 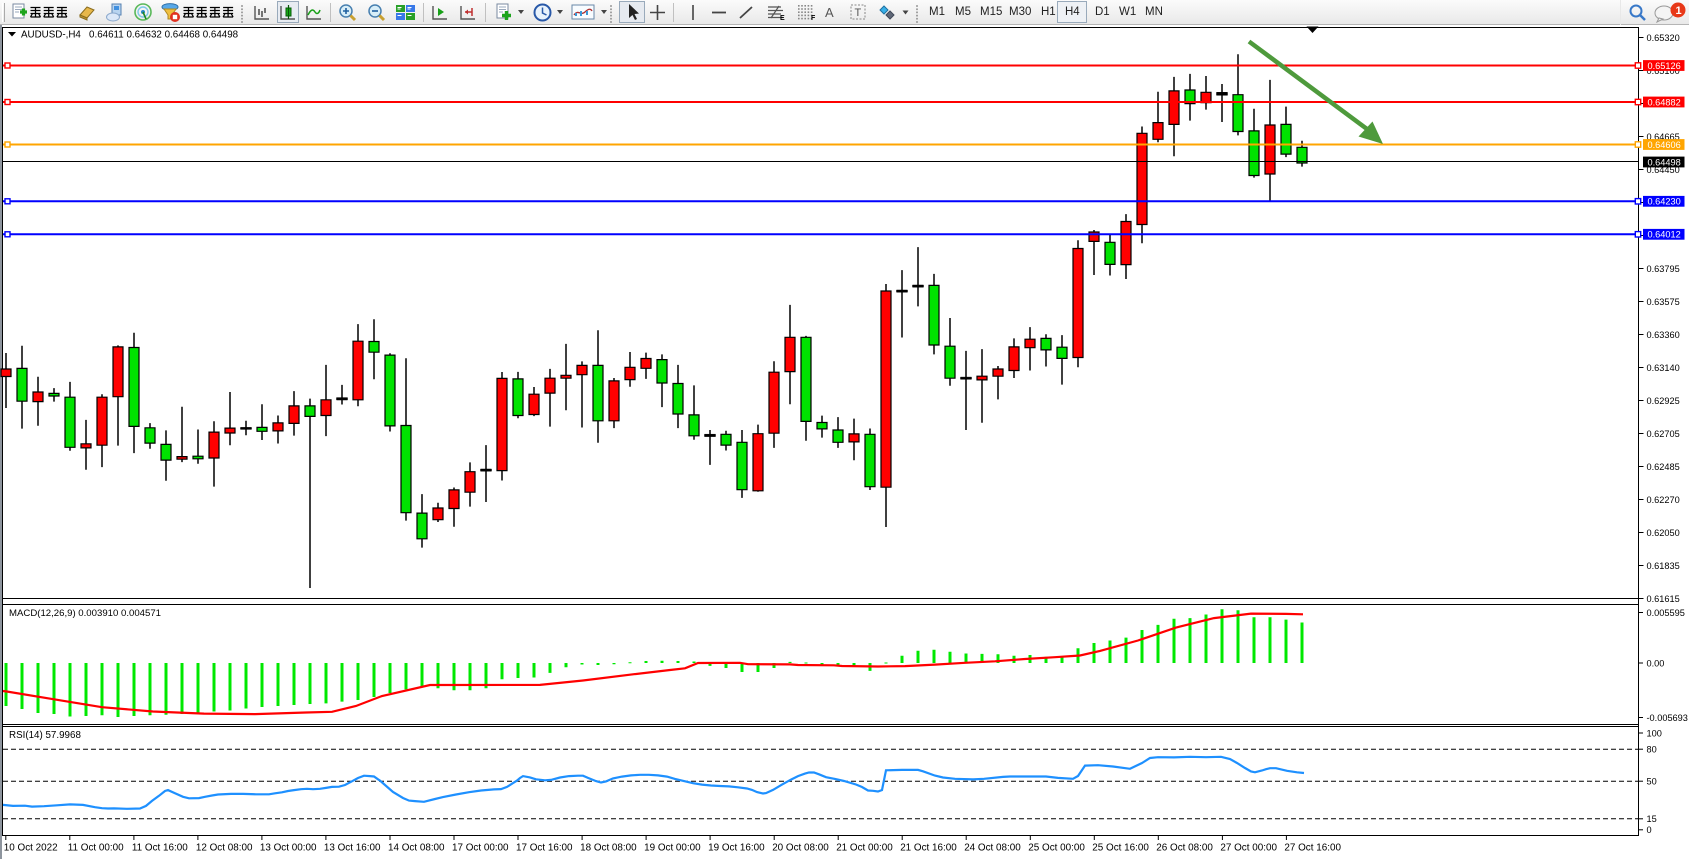 I want to click on svg-text: 0.64498, so click(x=1664, y=162).